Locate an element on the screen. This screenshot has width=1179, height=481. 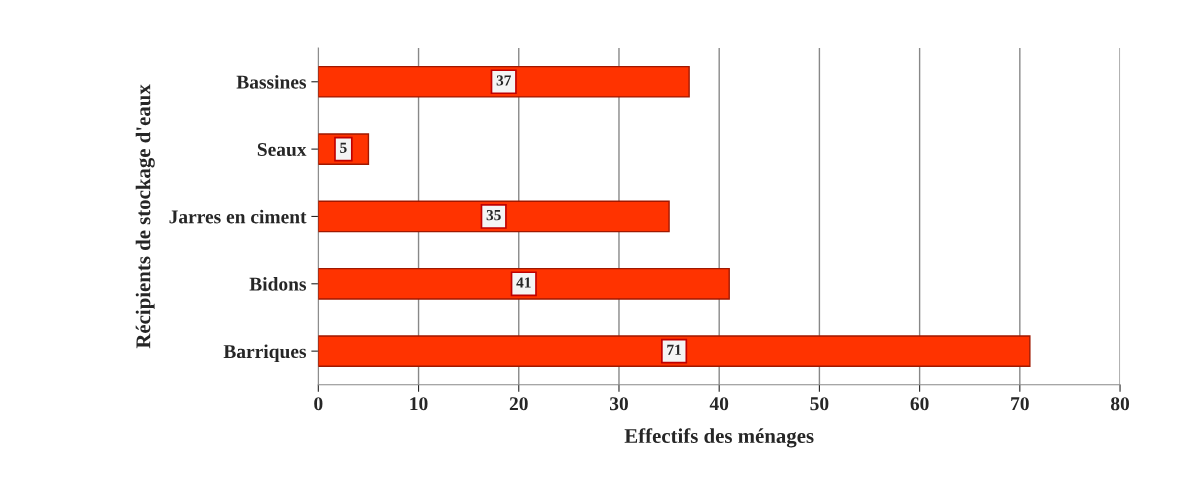
y-tick-label: Seaux is located at coordinates (282, 149).